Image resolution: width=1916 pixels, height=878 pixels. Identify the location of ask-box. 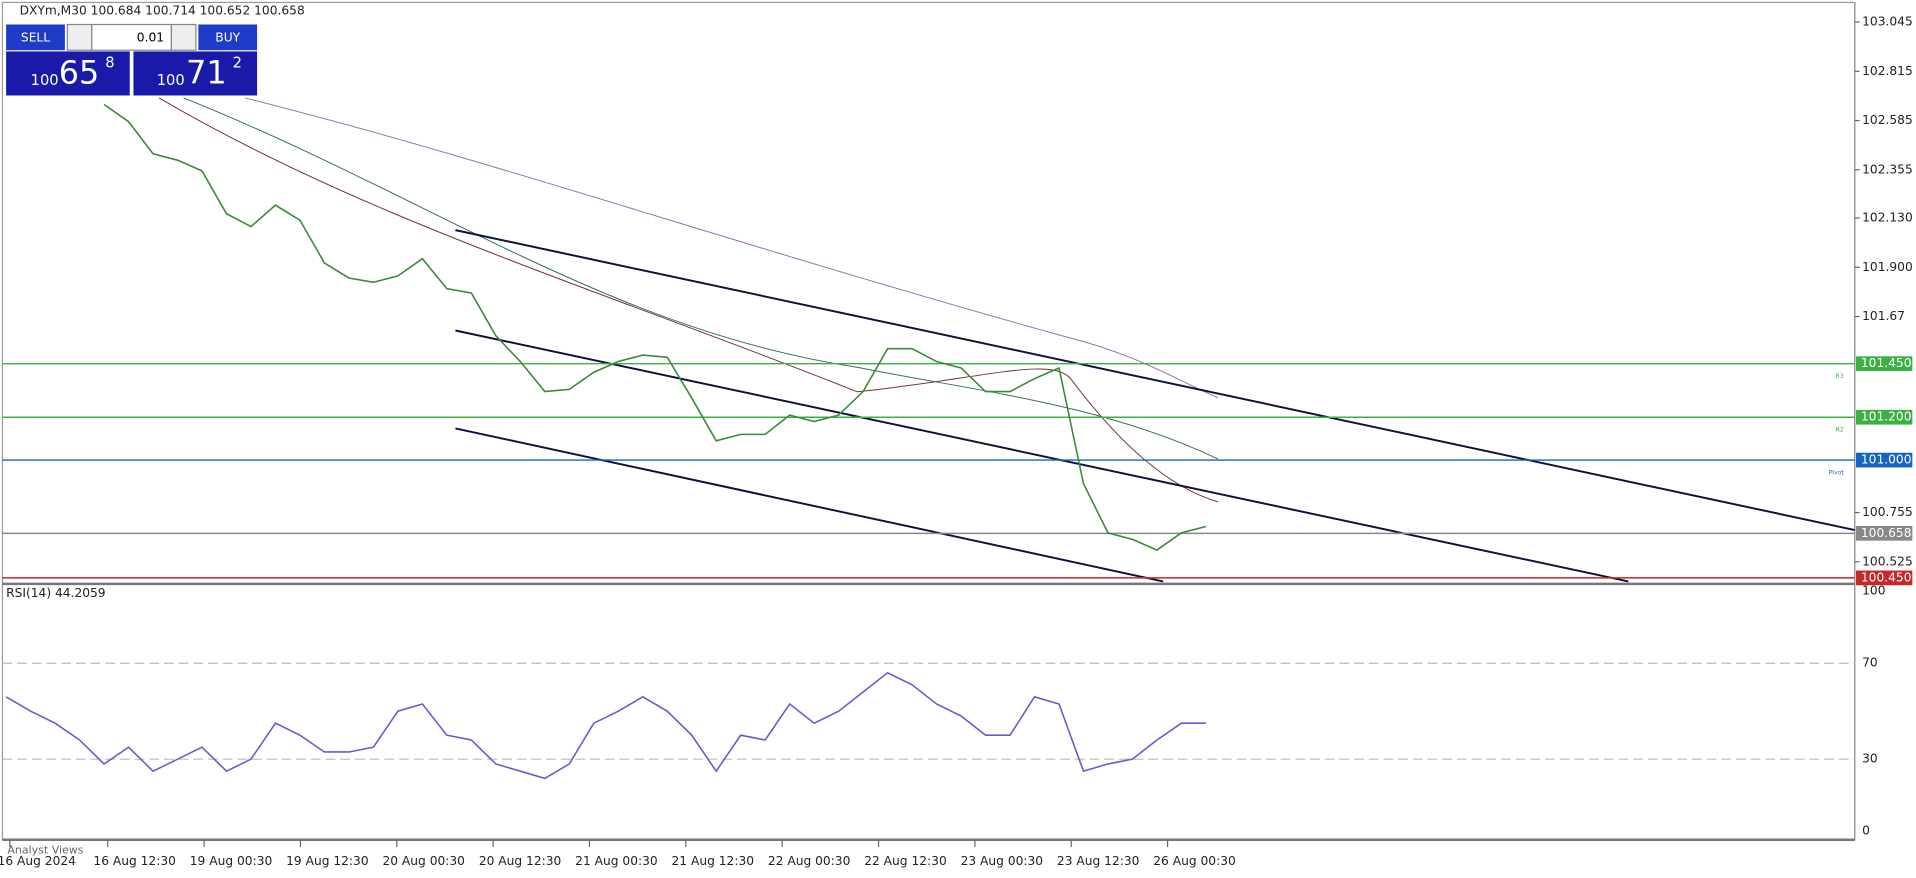
(195, 73).